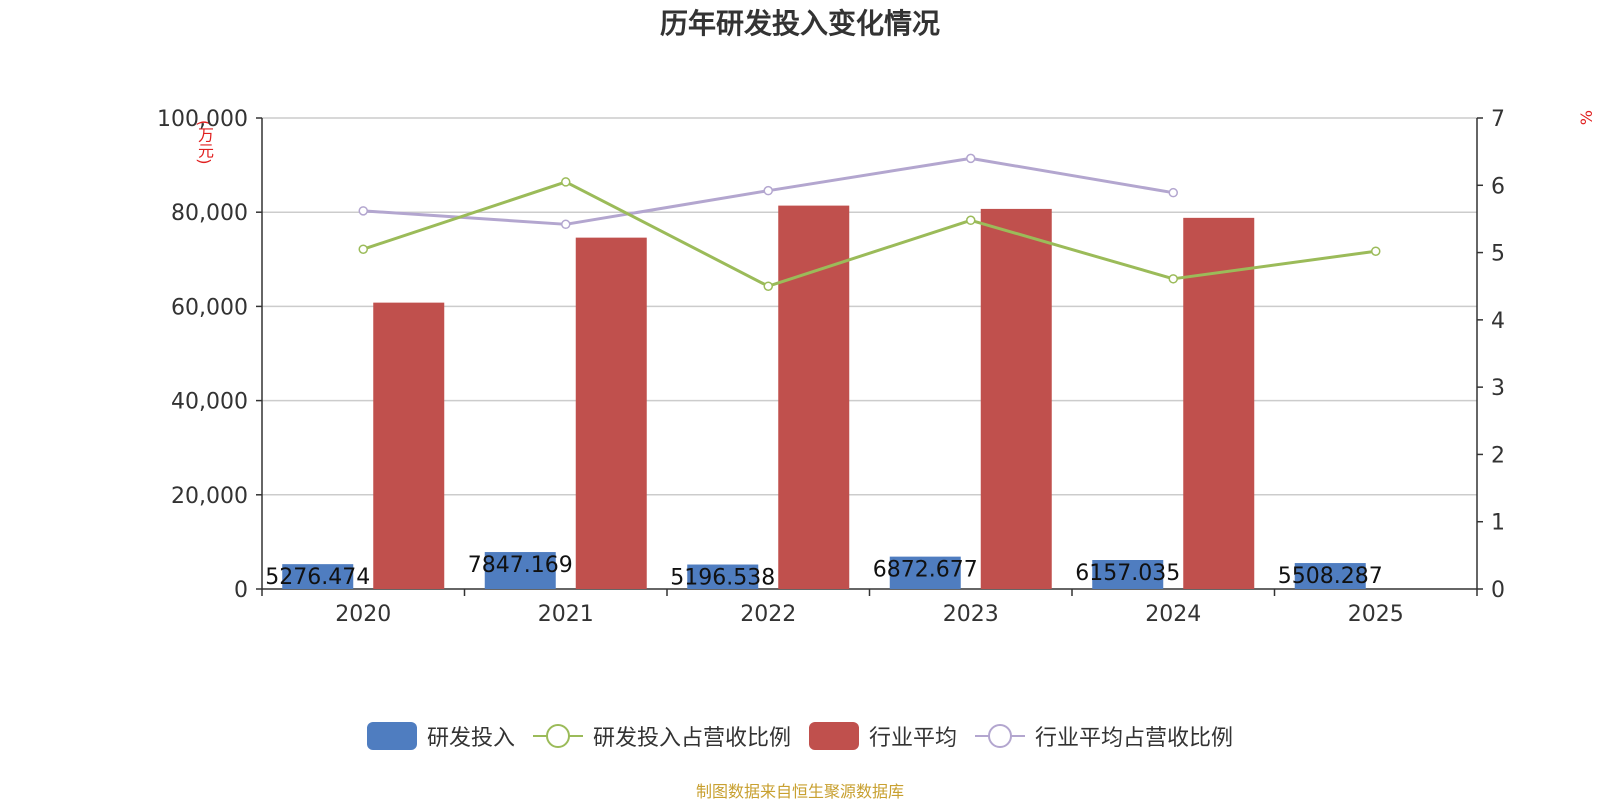 The width and height of the screenshot is (1600, 802). I want to click on legend-item-rd: 研发投入, so click(440, 736).